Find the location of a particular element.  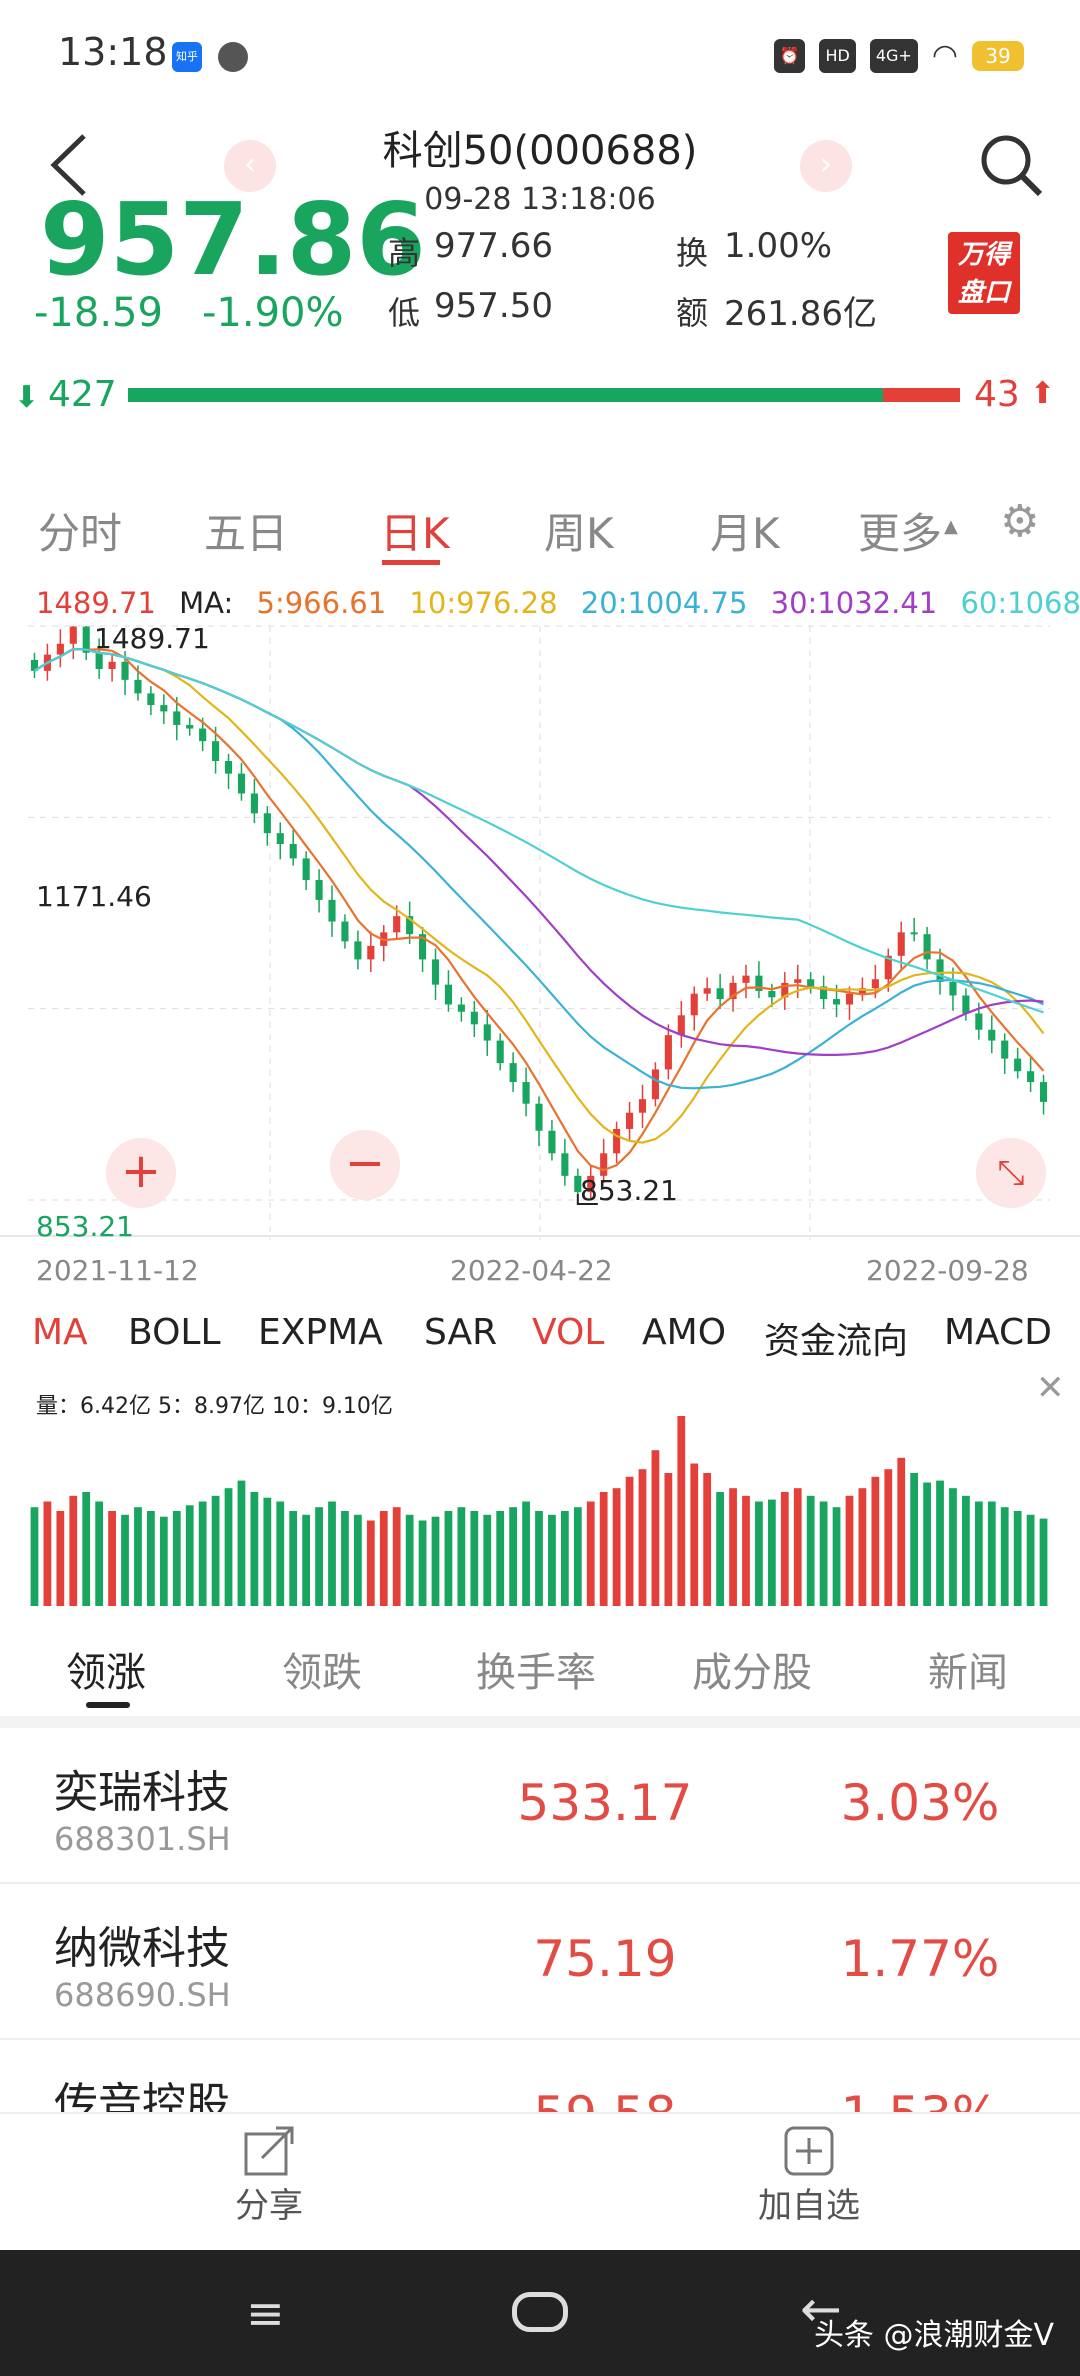

tab-turnover-rate: 换手率 is located at coordinates (536, 1673).